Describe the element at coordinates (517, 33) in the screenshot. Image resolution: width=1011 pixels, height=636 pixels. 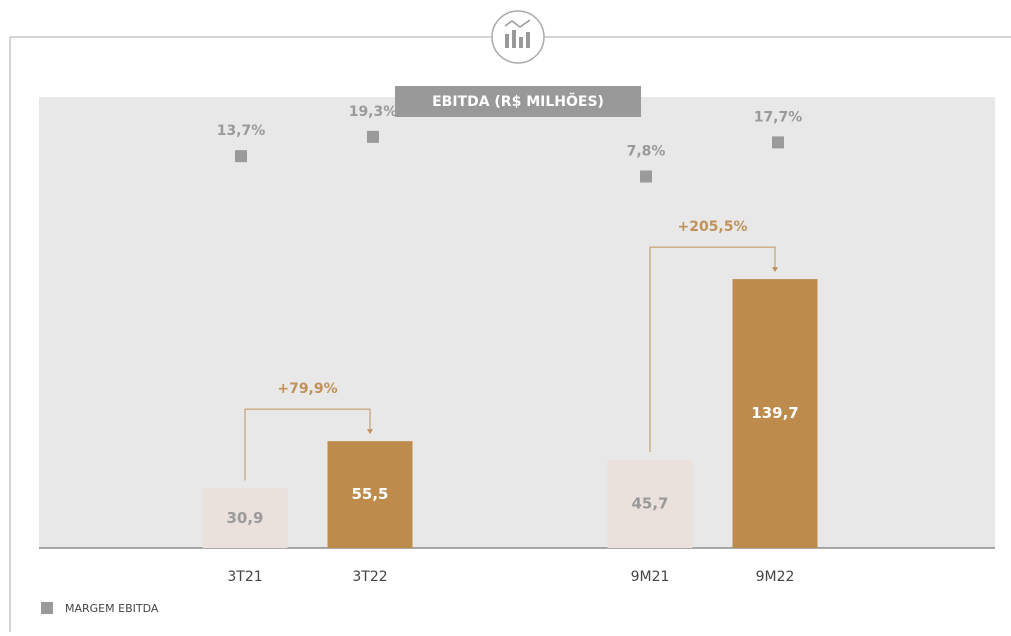
I see `icon` at that location.